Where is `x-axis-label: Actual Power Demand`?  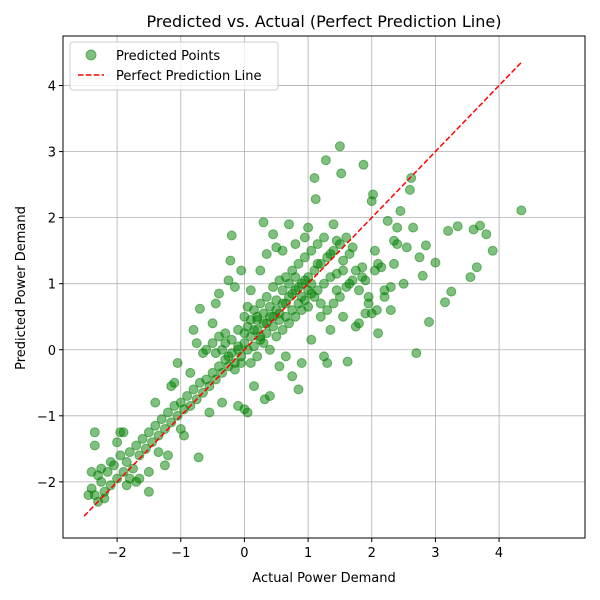 x-axis-label: Actual Power Demand is located at coordinates (323, 578).